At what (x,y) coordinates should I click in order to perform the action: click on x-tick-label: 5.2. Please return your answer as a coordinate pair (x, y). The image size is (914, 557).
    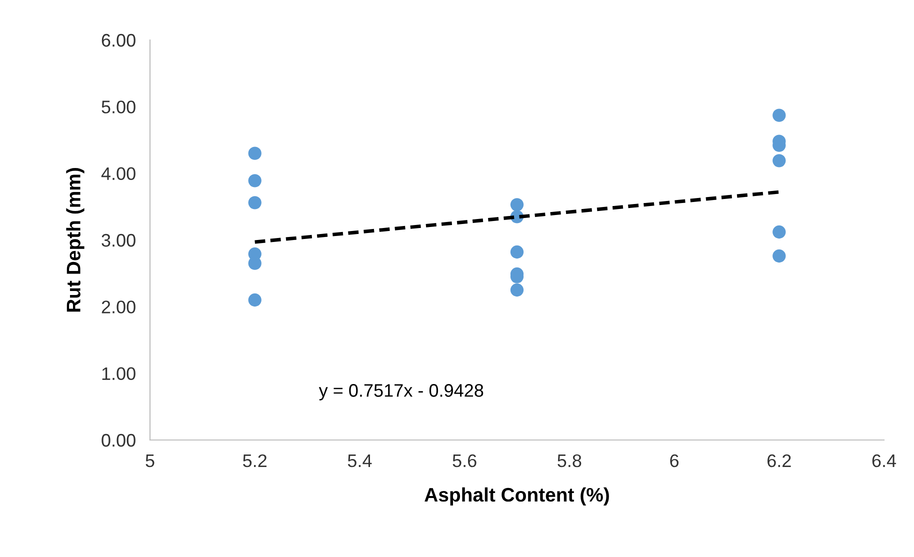
    Looking at the image, I should click on (254, 461).